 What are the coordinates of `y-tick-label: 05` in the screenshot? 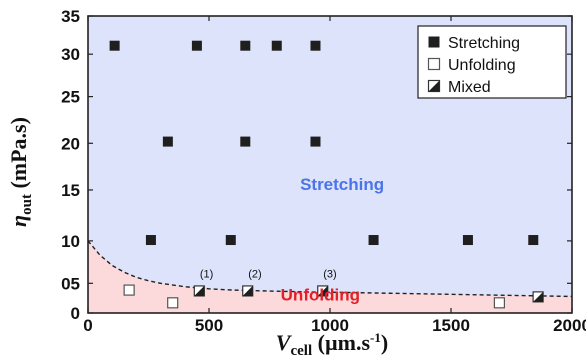 It's located at (70, 283).